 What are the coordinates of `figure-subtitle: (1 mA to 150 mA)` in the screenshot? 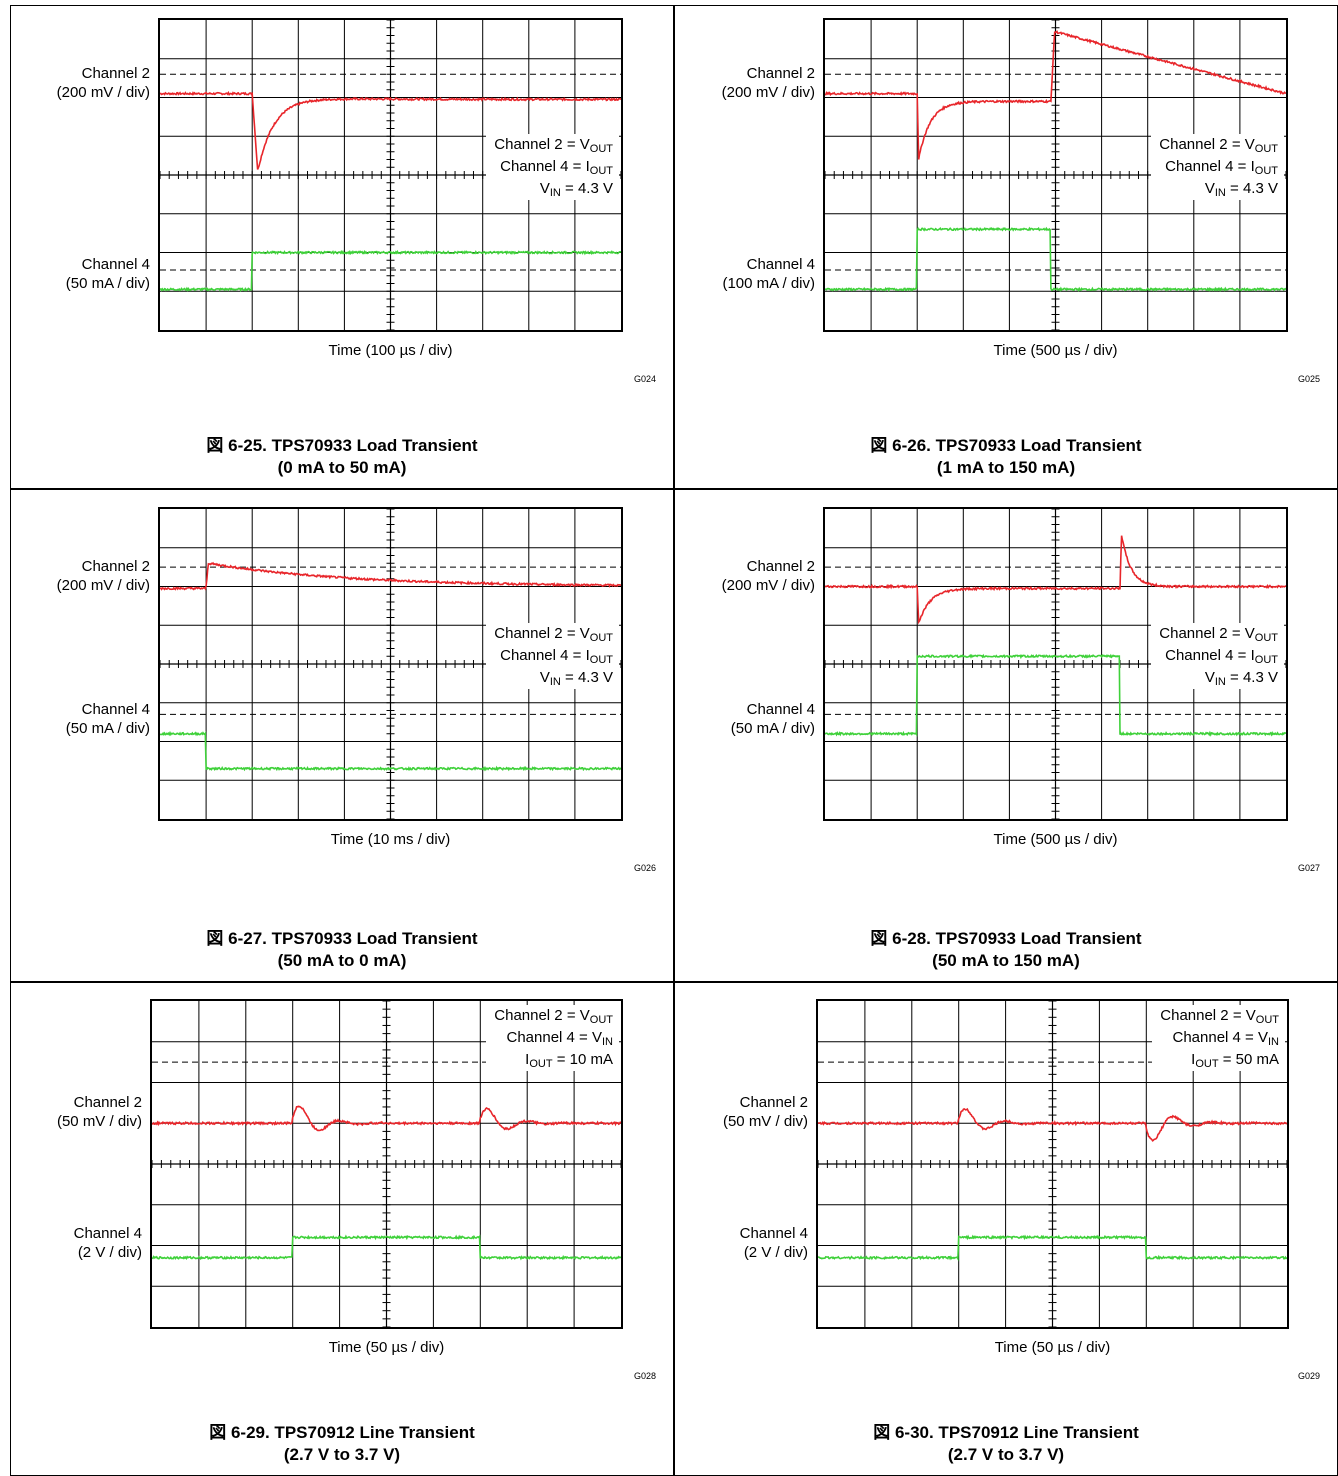 It's located at (1006, 467).